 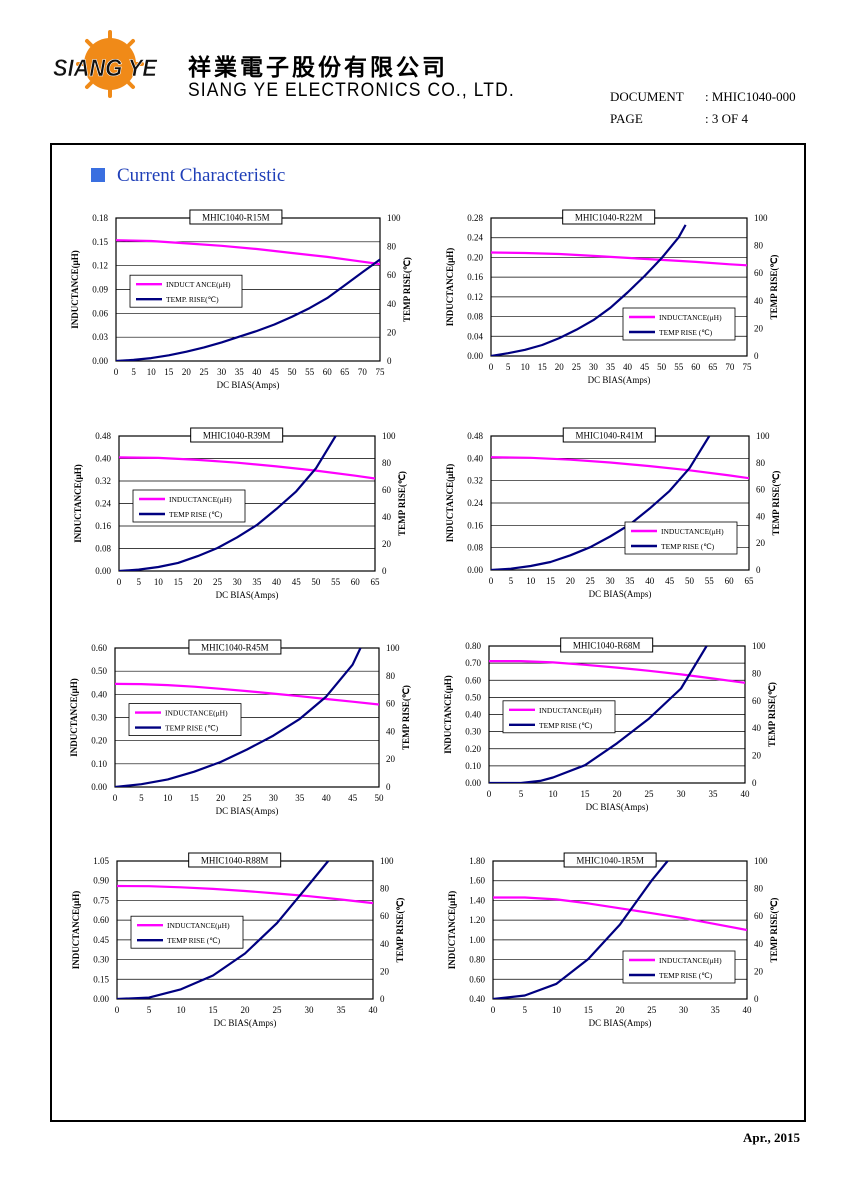 I want to click on chart-title: MHIC1040-R68M, so click(x=607, y=646).